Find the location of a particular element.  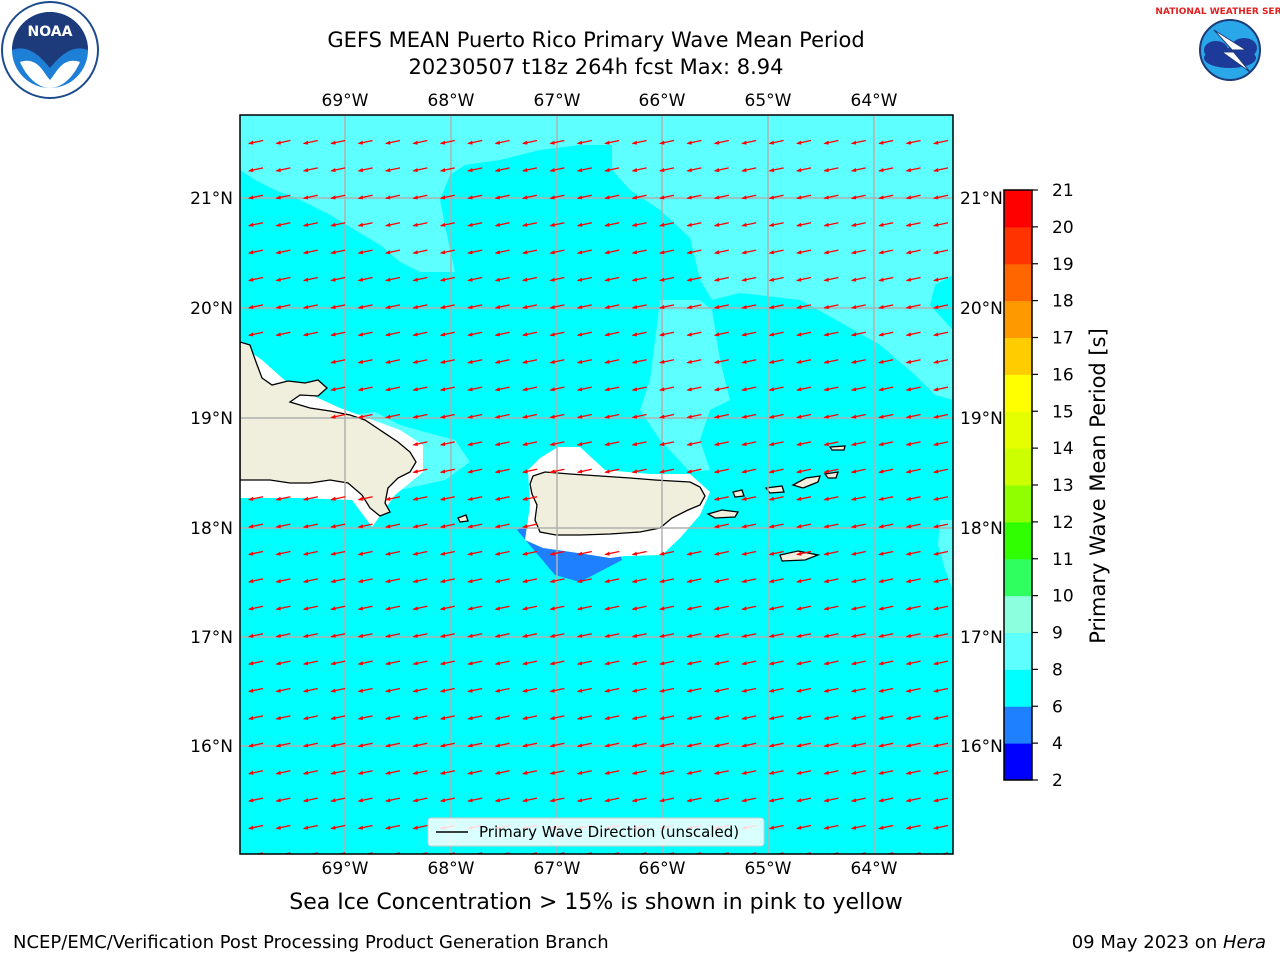

lon-tick-label-bottom: 64°W is located at coordinates (874, 869).